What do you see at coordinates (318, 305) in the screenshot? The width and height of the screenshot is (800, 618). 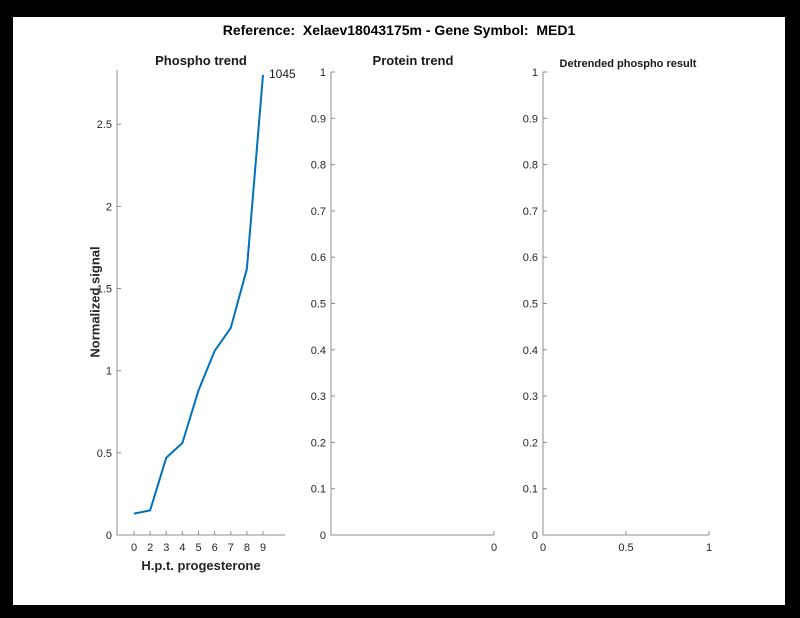 I see `plot2-ytick-label: 0.5` at bounding box center [318, 305].